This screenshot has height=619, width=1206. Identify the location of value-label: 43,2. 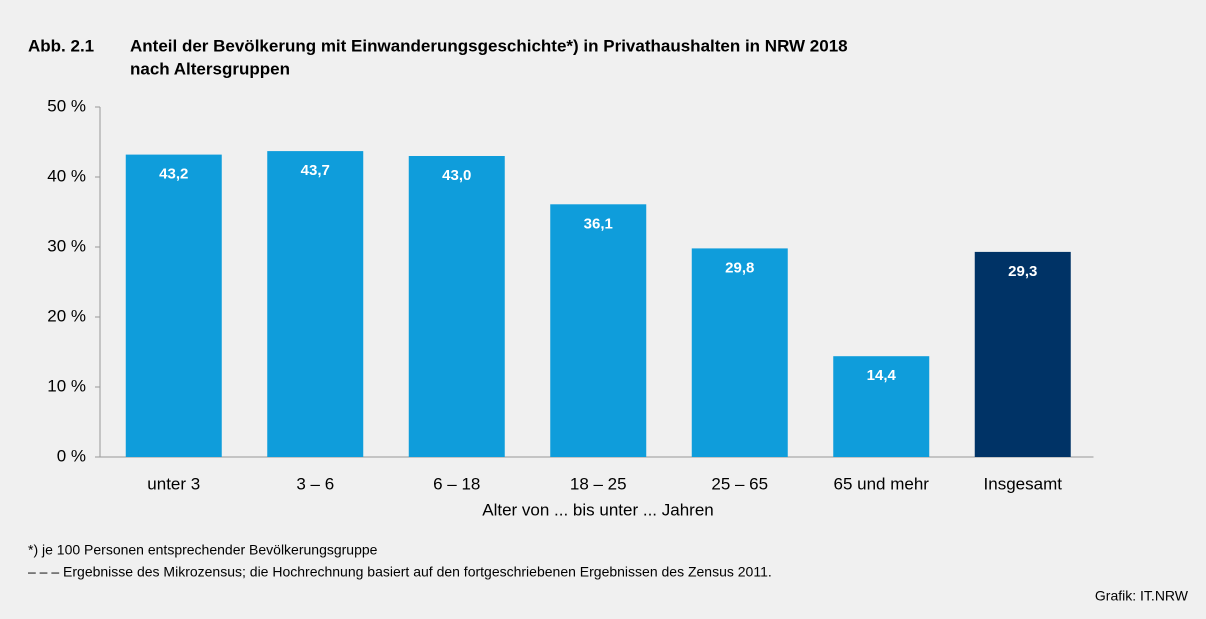
(173, 174).